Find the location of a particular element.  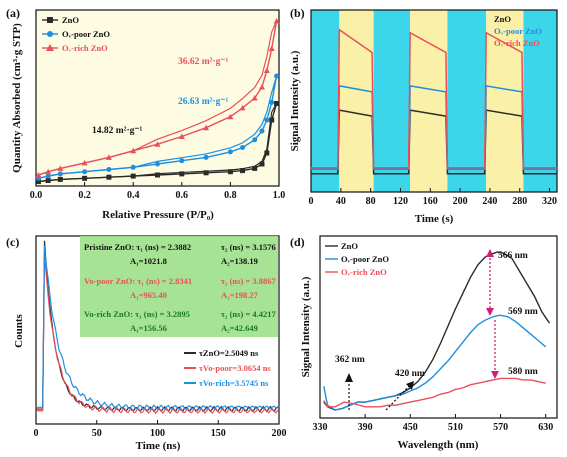

panel-b-label: (b) is located at coordinates (297, 13).